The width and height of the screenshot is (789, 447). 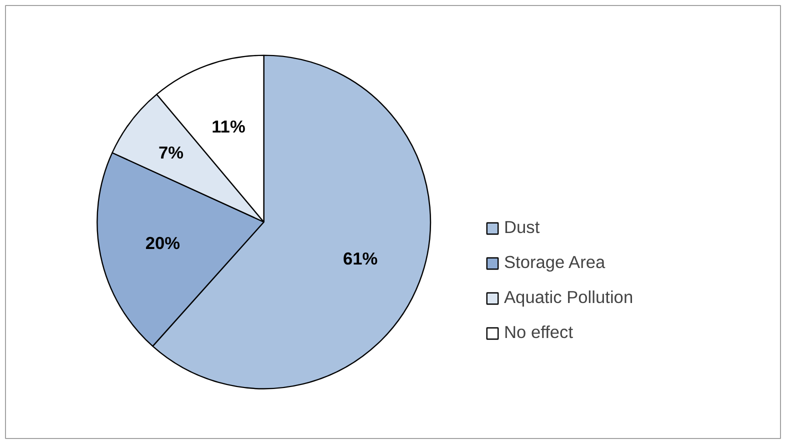 What do you see at coordinates (360, 258) in the screenshot?
I see `data-label: 61%` at bounding box center [360, 258].